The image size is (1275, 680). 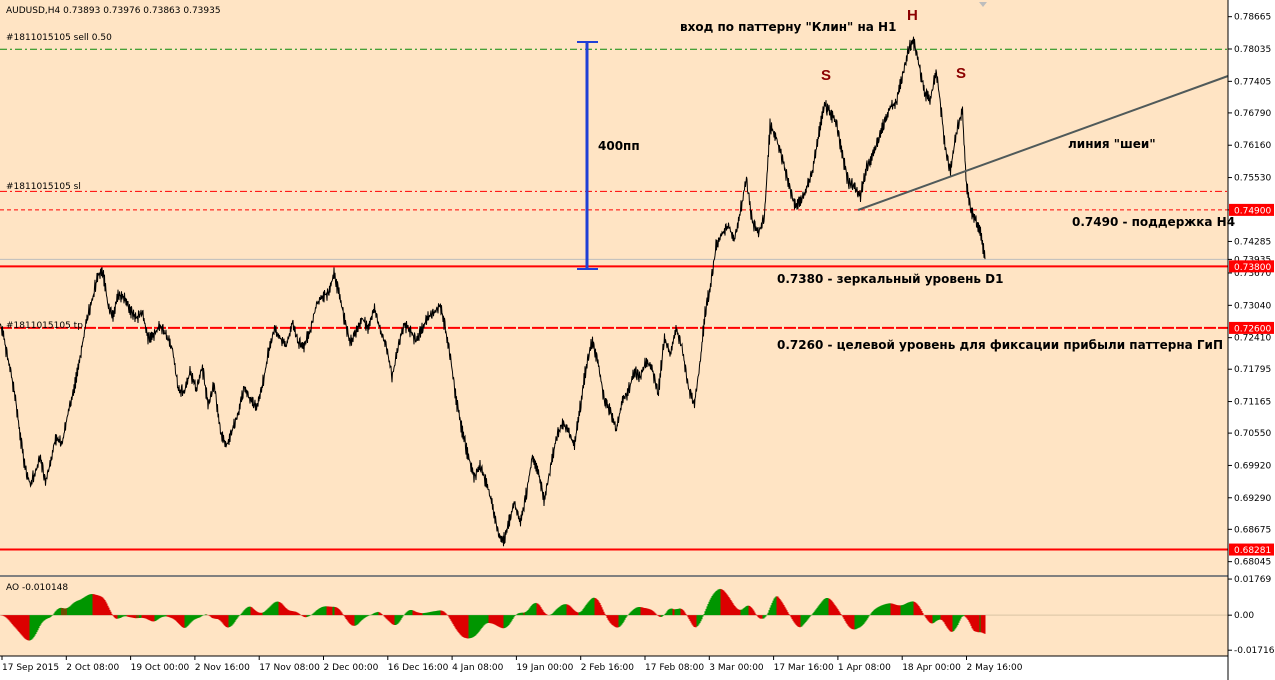 I want to click on y-tick-label: 0.72410, so click(x=1252, y=339).